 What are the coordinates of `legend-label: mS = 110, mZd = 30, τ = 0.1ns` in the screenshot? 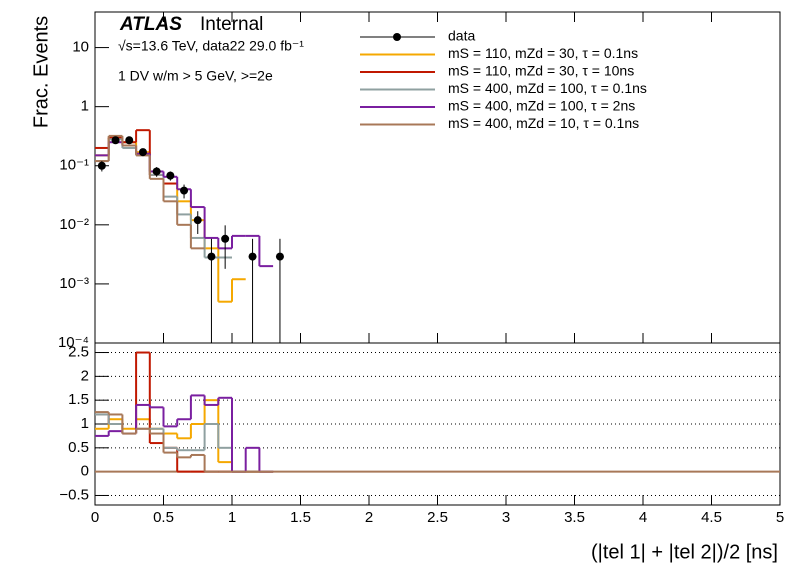 It's located at (543, 53).